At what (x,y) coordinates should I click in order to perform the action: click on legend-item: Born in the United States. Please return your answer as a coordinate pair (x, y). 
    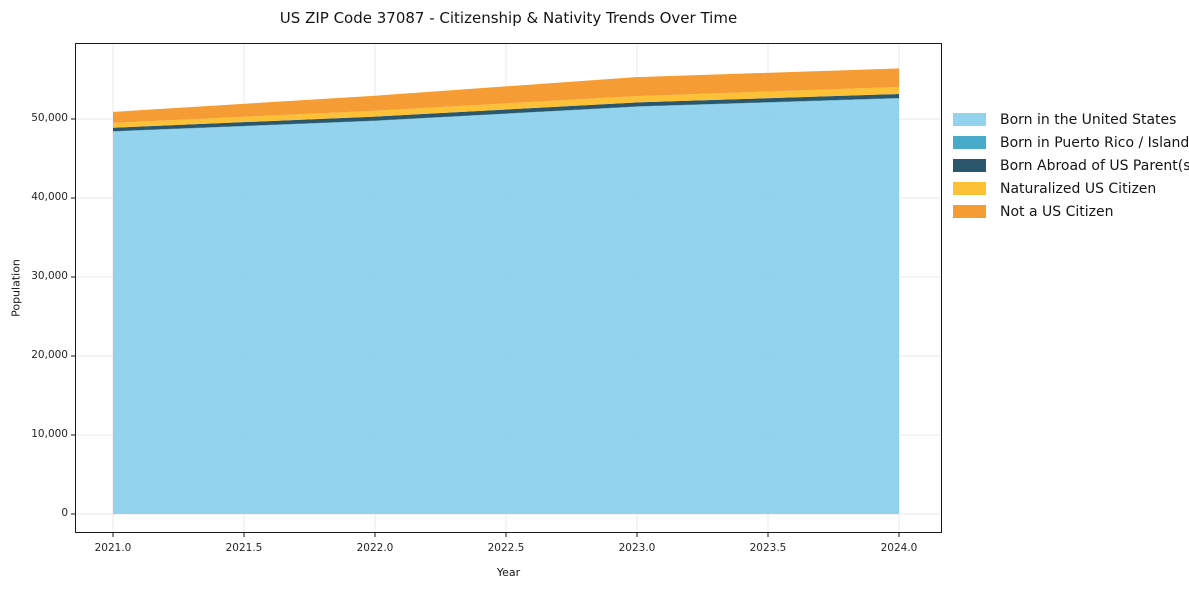
    Looking at the image, I should click on (1071, 119).